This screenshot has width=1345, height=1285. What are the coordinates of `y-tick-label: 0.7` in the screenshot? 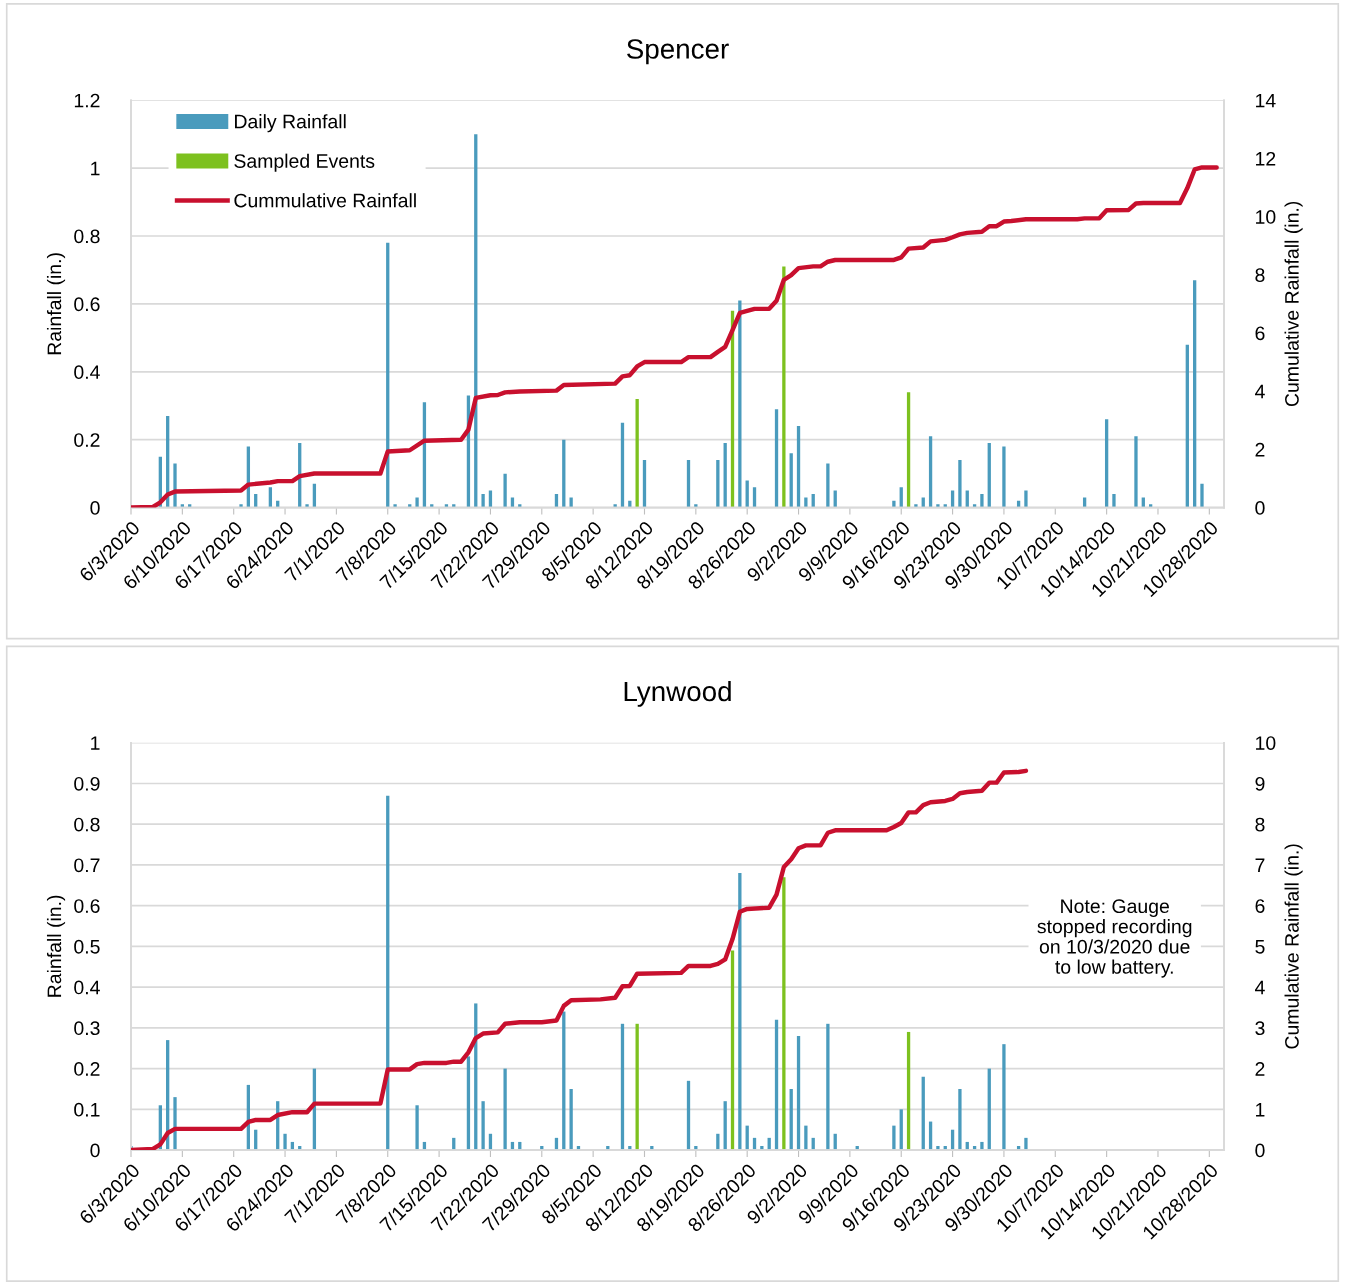 It's located at (87, 865).